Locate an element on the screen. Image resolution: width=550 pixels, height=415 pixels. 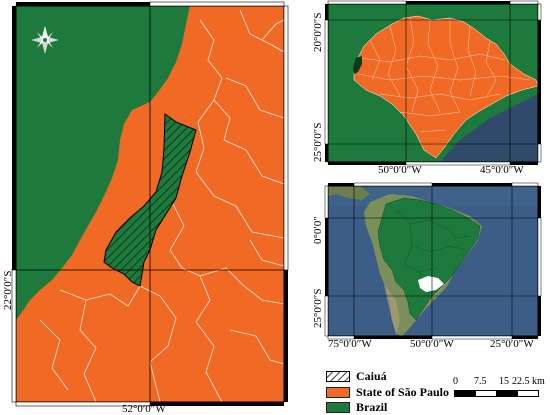
ocean-area is located at coordinates (489, 128).